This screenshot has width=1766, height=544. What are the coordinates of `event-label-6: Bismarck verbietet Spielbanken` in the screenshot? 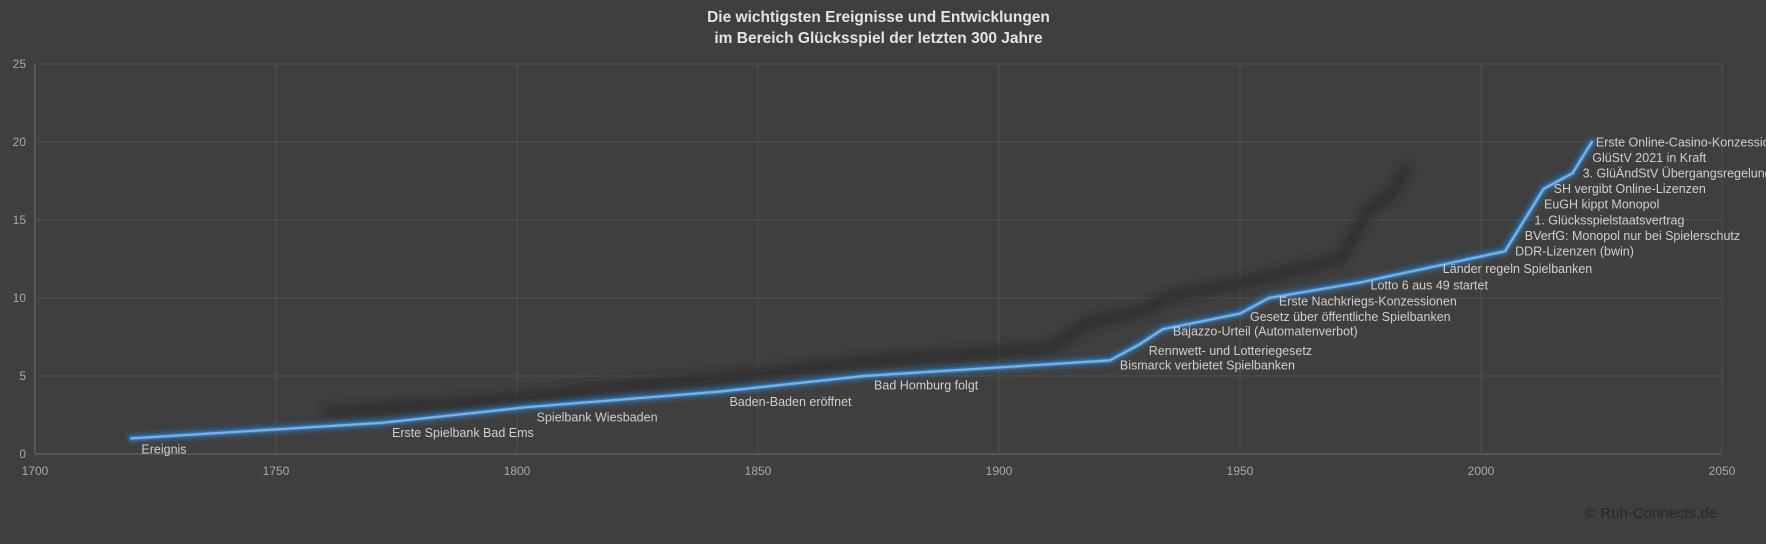 It's located at (1207, 366).